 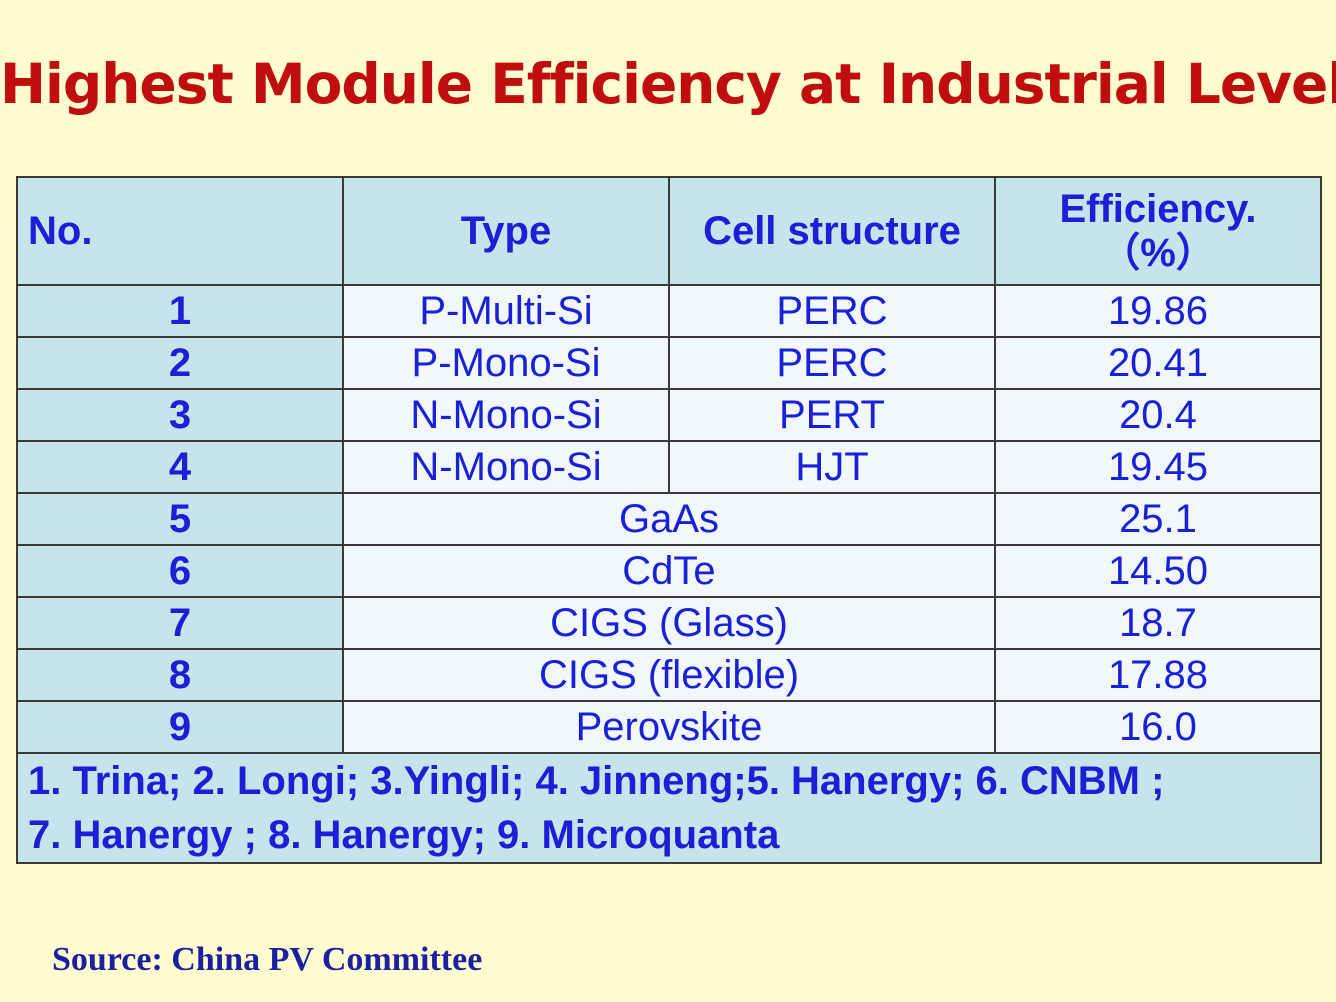 What do you see at coordinates (832, 467) in the screenshot?
I see `row-structure: HJT` at bounding box center [832, 467].